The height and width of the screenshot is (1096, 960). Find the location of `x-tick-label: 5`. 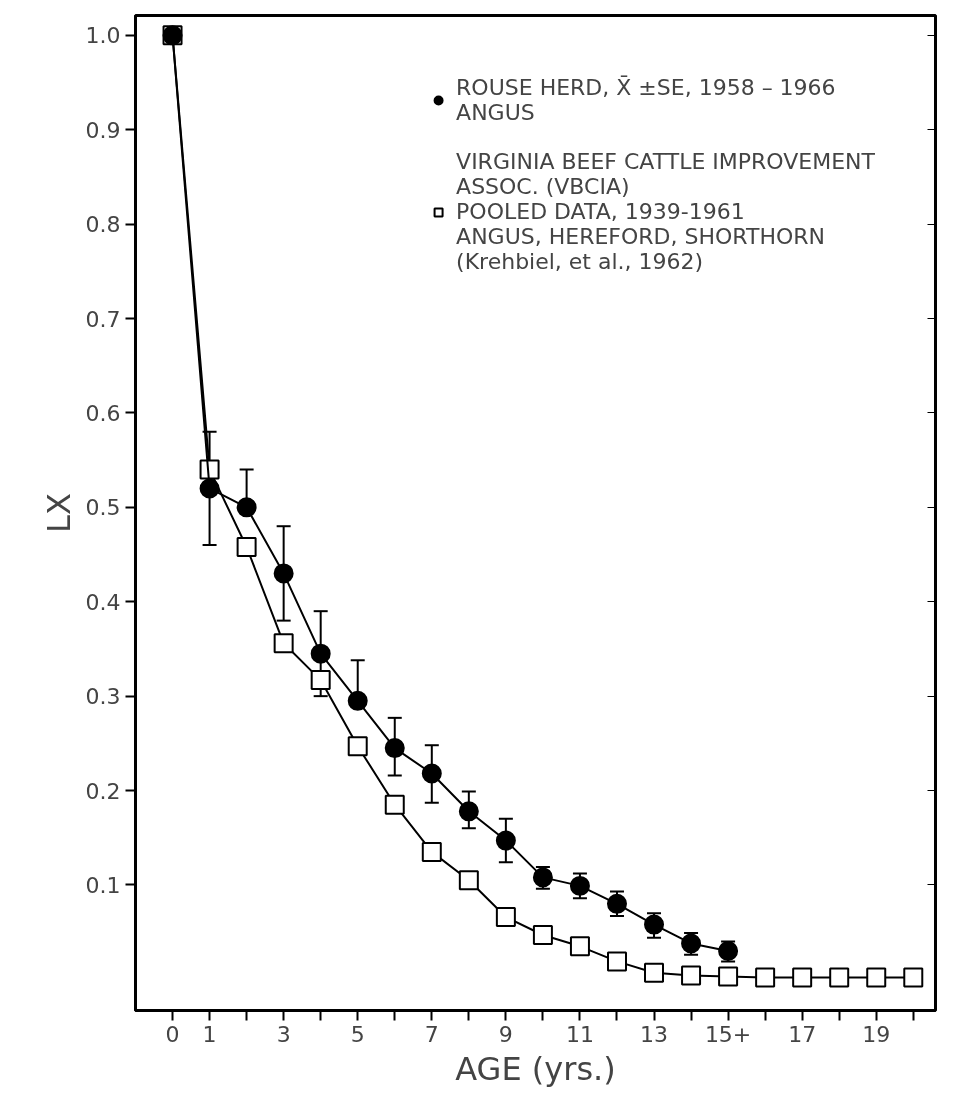

x-tick-label: 5 is located at coordinates (357, 1034).